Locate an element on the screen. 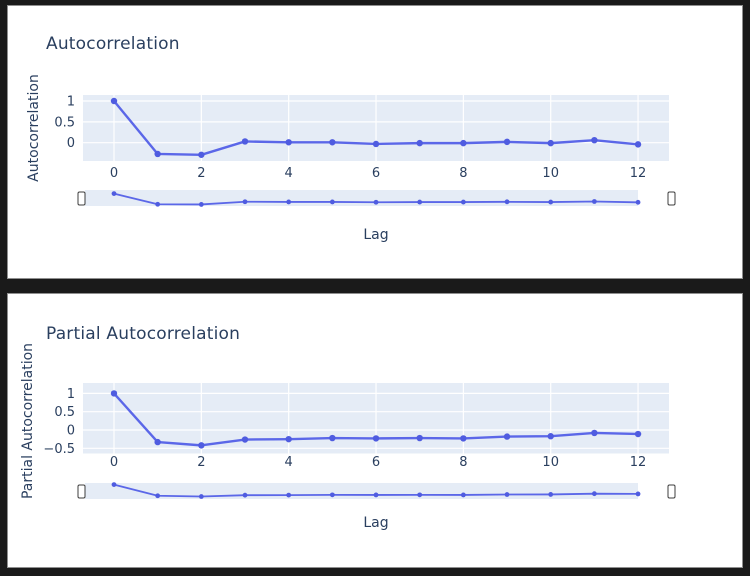 This screenshot has width=750, height=576. y-tick-label: −0.5 is located at coordinates (59, 449).